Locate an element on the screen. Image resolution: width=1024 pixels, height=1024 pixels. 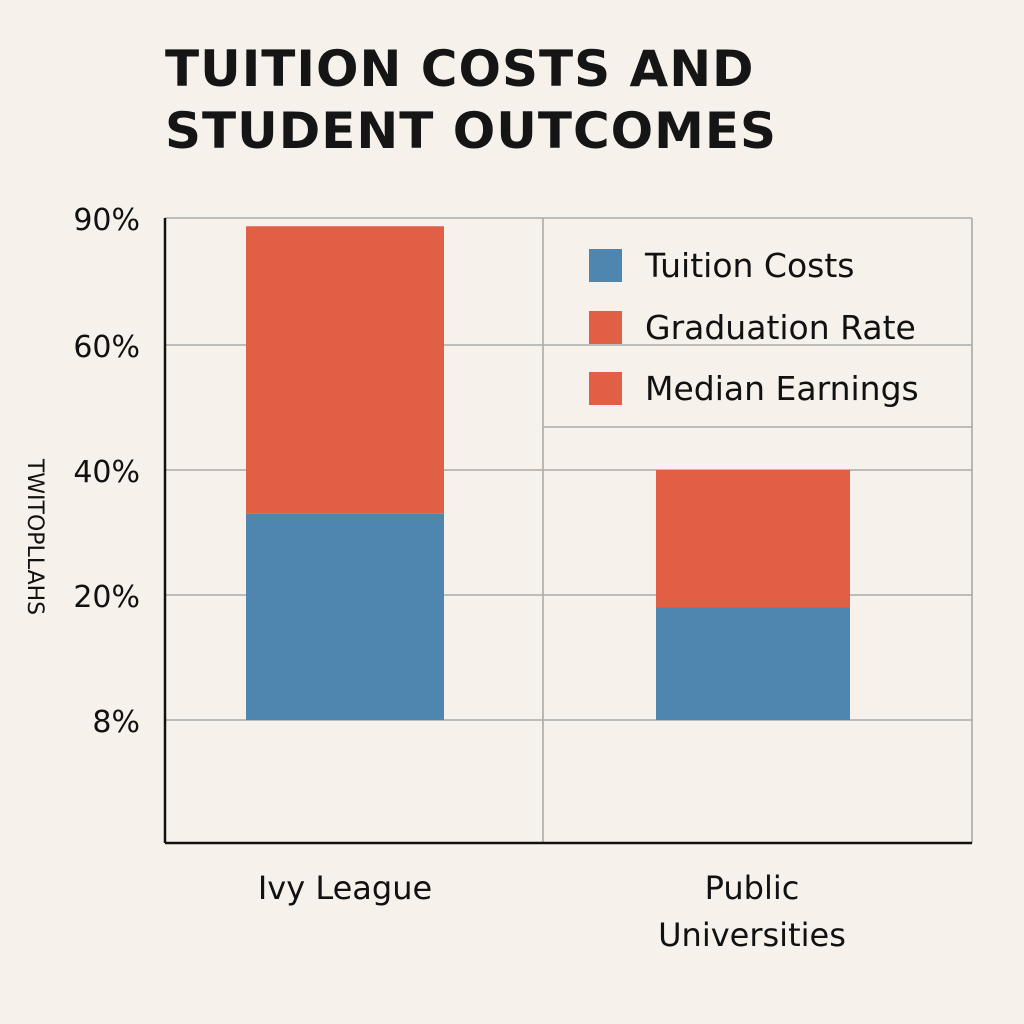
legend-label: Median Earnings is located at coordinates (782, 388).